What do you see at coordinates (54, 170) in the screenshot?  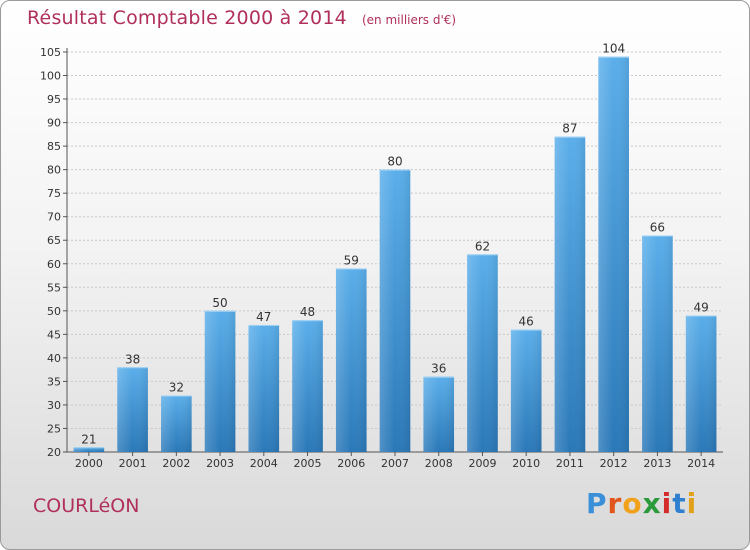 I see `y-tick-label: 80` at bounding box center [54, 170].